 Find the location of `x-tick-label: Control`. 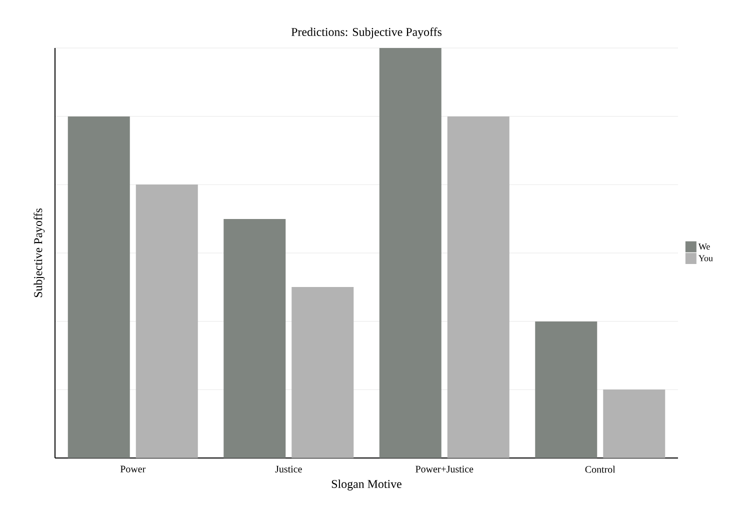

x-tick-label: Control is located at coordinates (600, 469).